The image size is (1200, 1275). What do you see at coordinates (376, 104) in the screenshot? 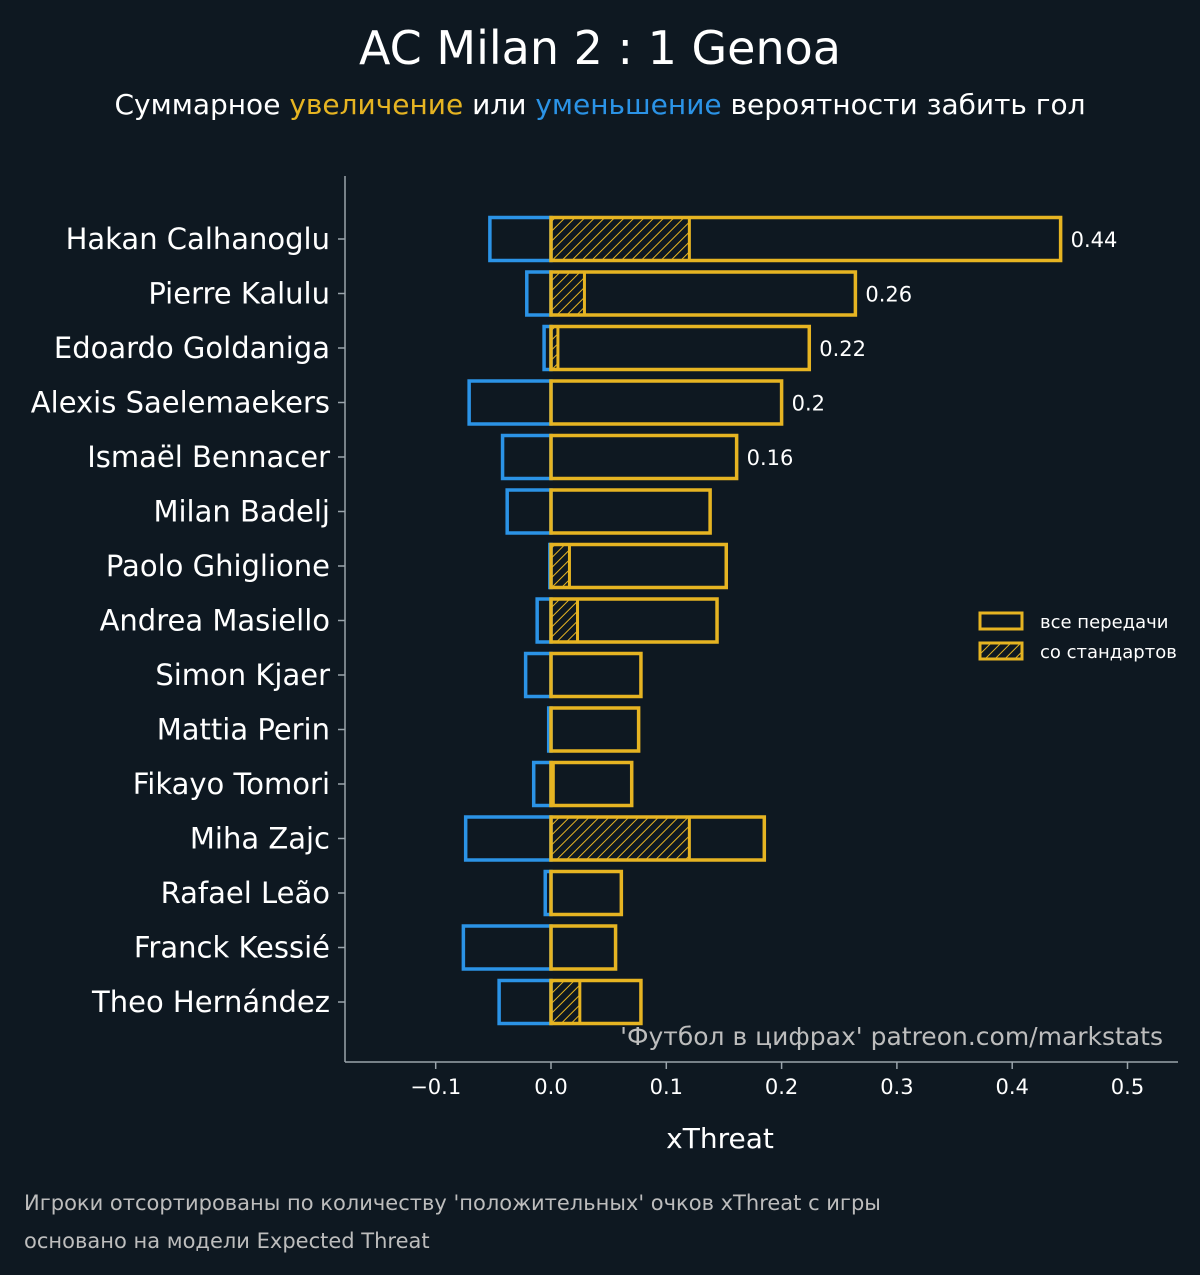
I see `subtitle-increase: увеличение` at bounding box center [376, 104].